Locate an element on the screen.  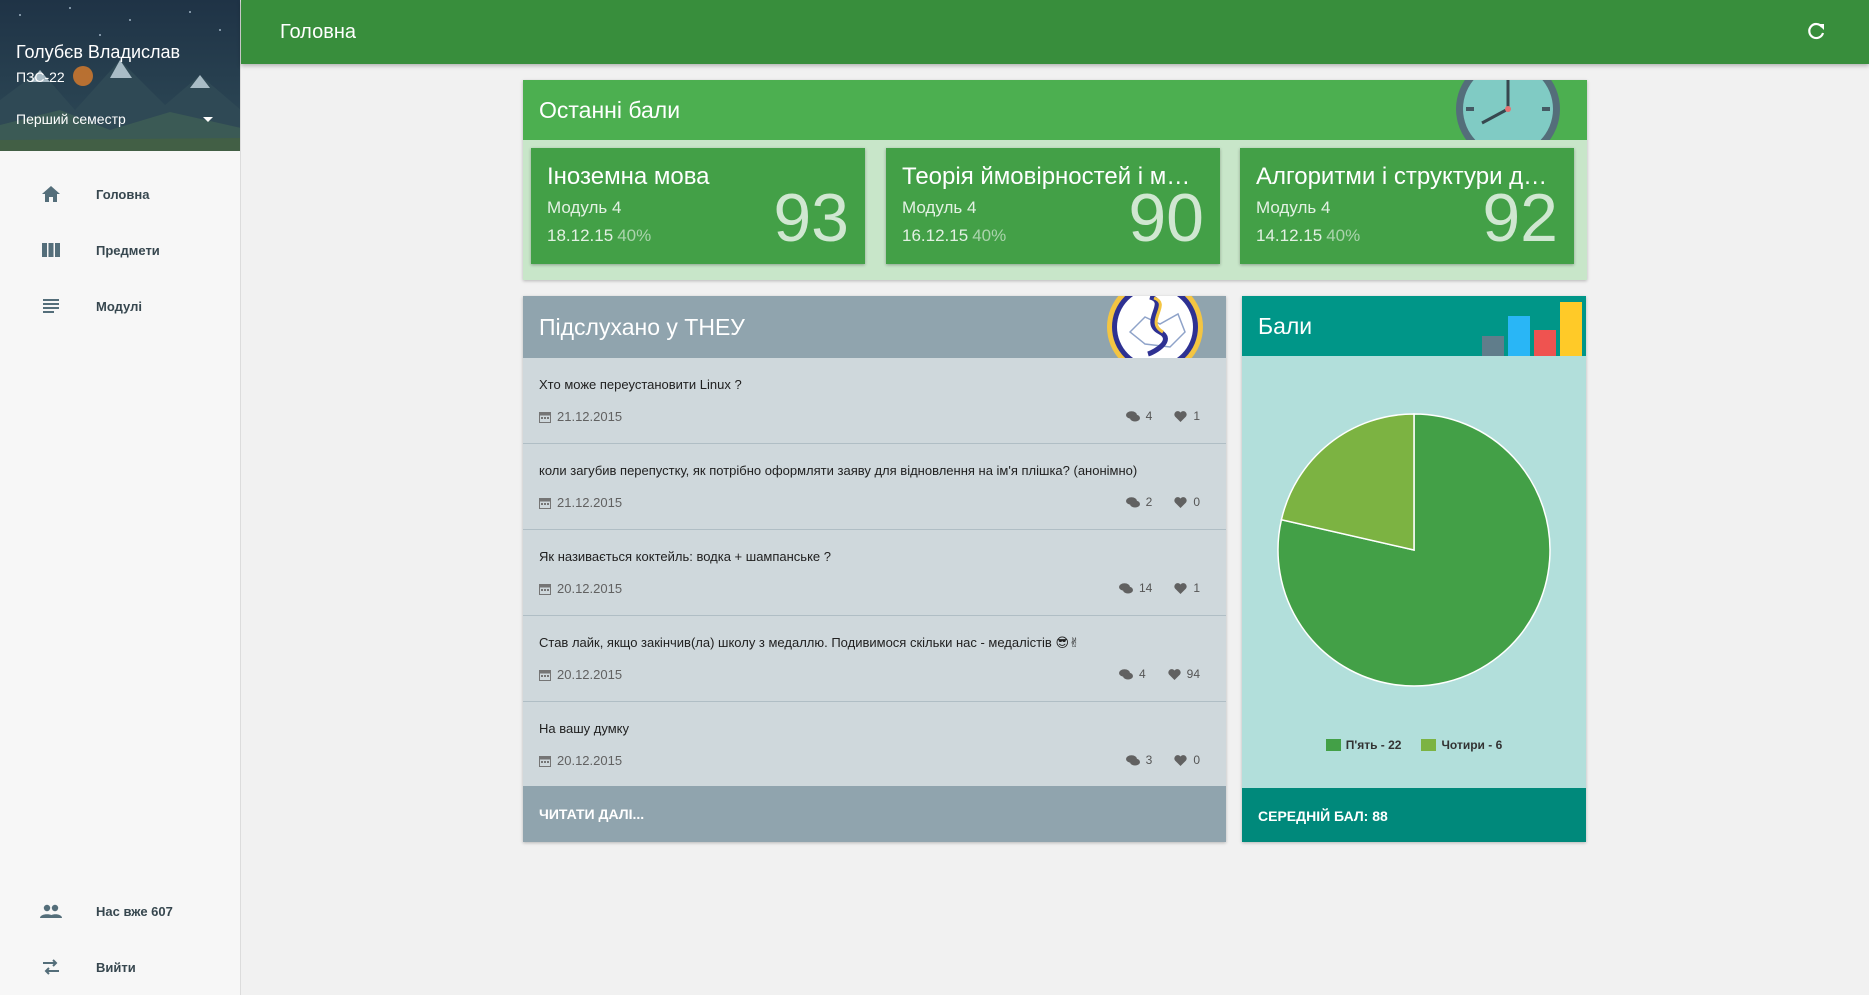
grade-card-date: 16.12.15 40% is located at coordinates (954, 236).